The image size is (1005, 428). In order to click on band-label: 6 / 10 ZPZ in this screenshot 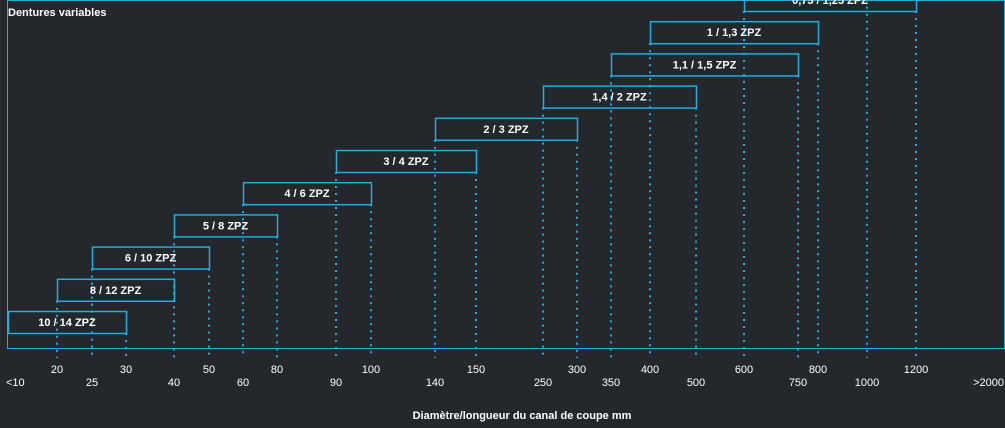, I will do `click(151, 259)`.